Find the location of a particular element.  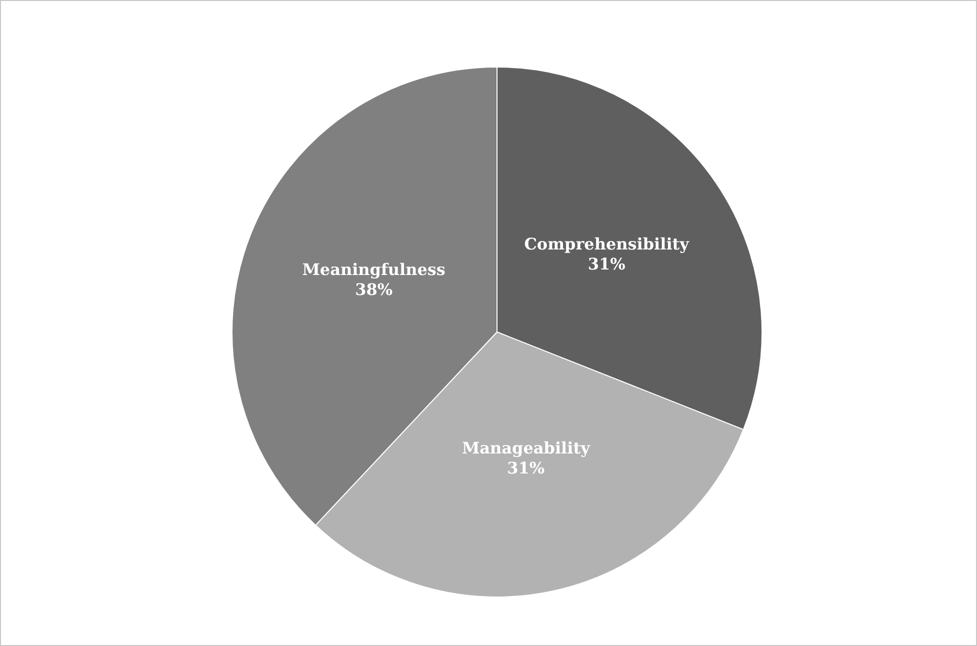

data-label: 38% is located at coordinates (374, 290).